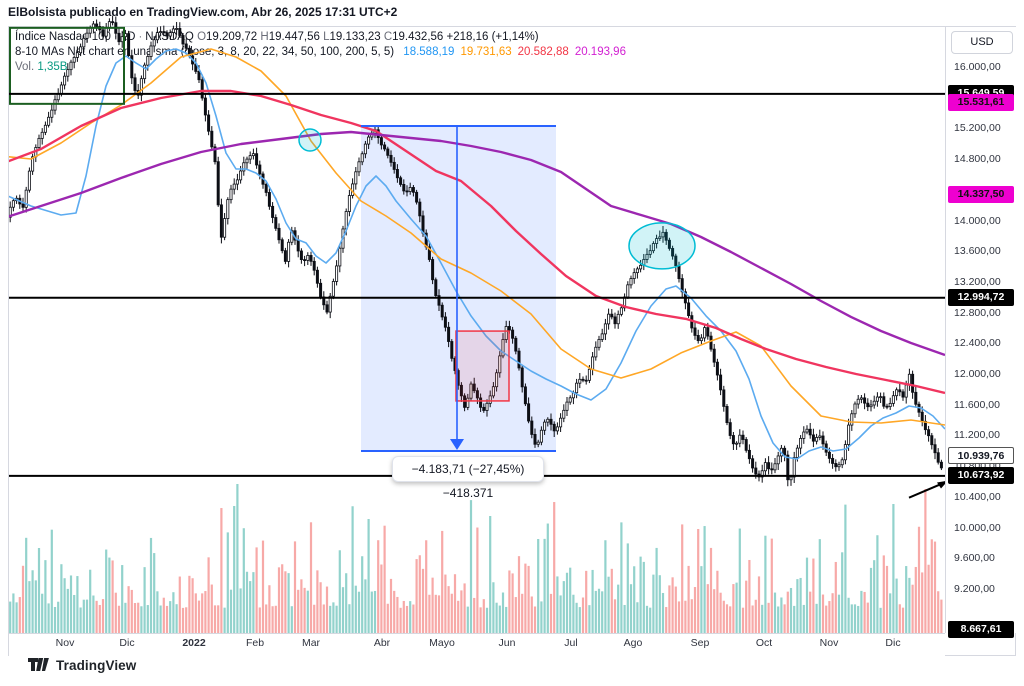 This screenshot has height=686, width=1024. I want to click on currency-button: USD, so click(982, 42).